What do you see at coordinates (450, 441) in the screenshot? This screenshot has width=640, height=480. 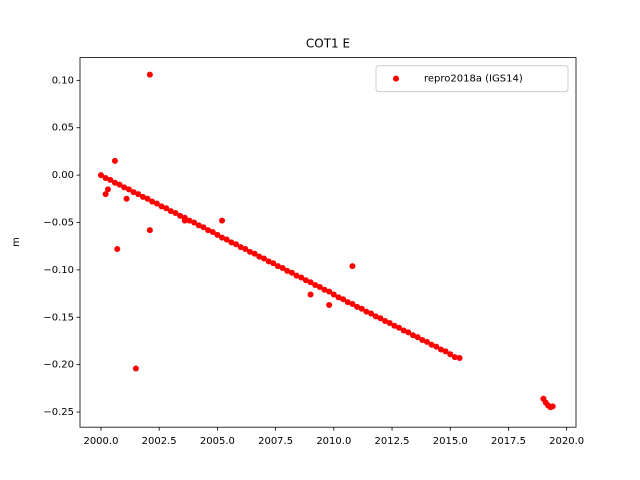 I see `x-tick-label: 2015.0` at bounding box center [450, 441].